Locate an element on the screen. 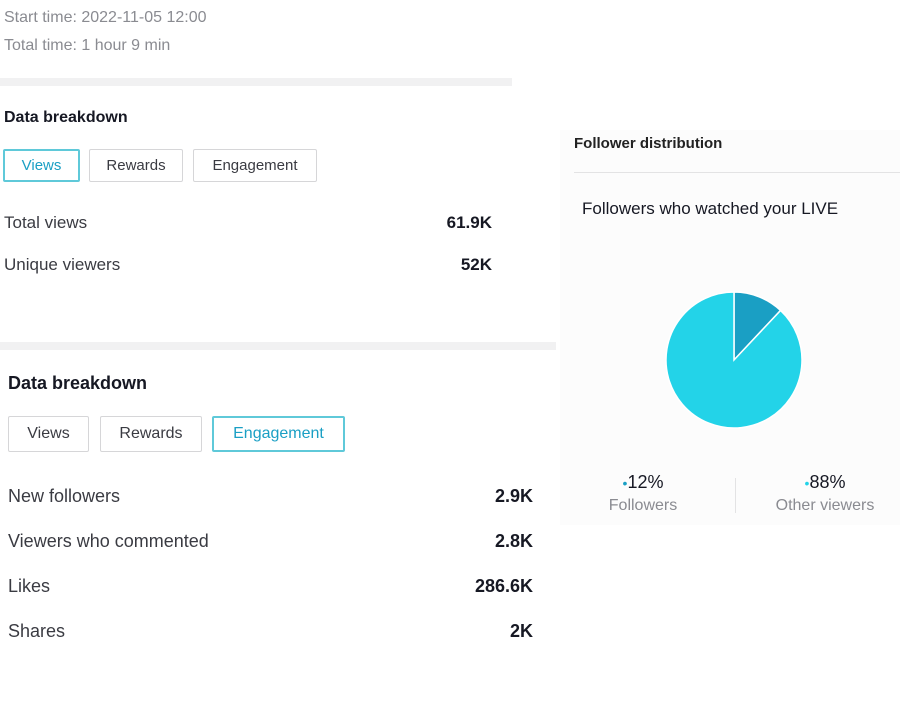 The width and height of the screenshot is (900, 721). stat-value: 286.6K is located at coordinates (503, 586).